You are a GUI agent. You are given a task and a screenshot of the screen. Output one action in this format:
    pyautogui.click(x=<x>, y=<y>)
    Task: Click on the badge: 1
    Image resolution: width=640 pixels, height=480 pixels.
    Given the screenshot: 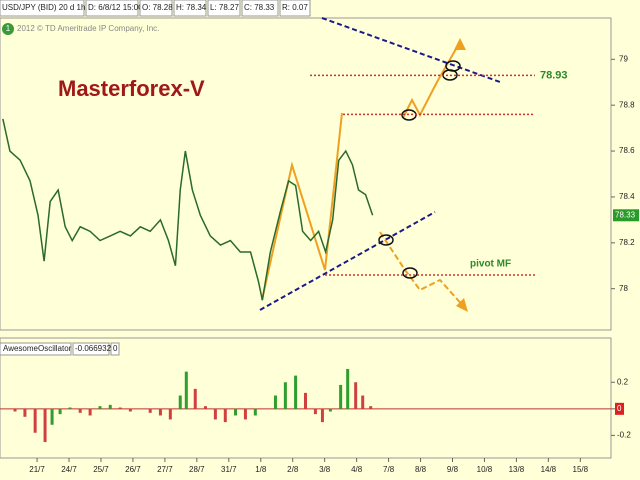 What is the action you would take?
    pyautogui.click(x=8, y=28)
    